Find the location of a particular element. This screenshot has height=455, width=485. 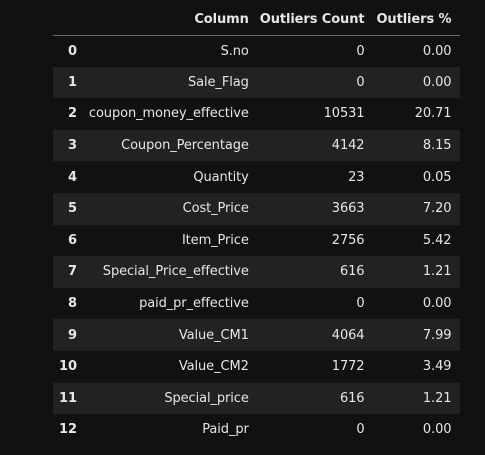

column-name-cell: Item_Price is located at coordinates (215, 240).